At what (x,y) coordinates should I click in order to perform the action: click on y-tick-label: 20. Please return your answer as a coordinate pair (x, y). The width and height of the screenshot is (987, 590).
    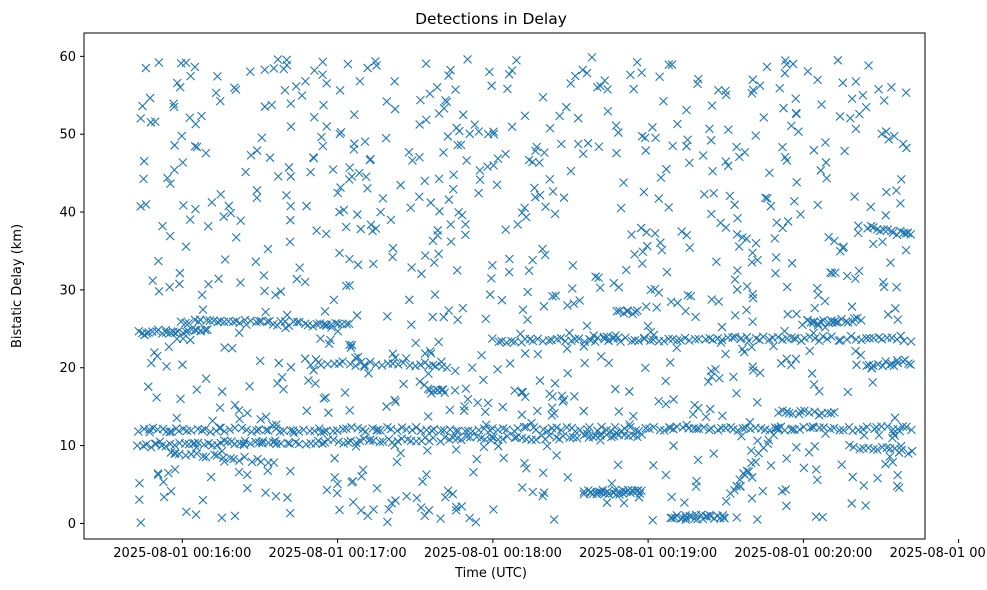
    Looking at the image, I should click on (67, 368).